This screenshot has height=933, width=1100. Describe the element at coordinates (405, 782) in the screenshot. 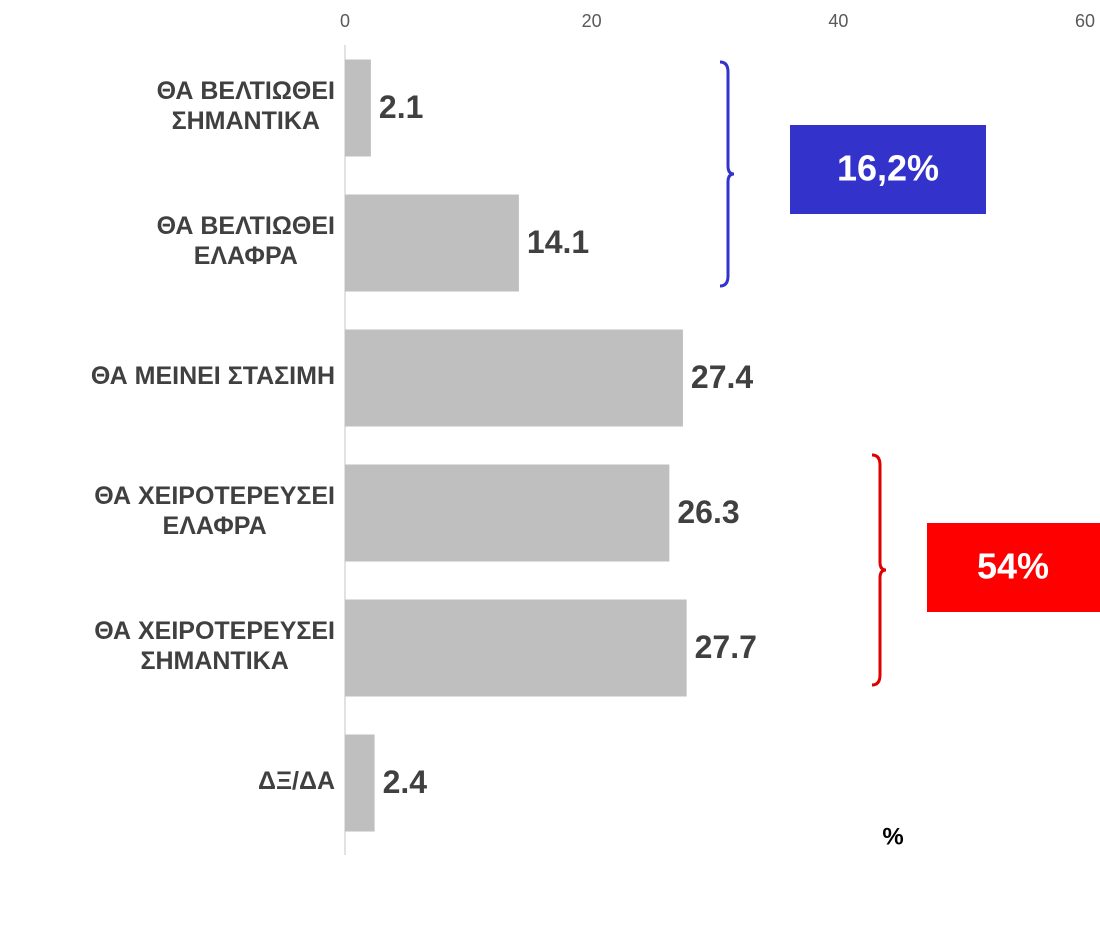

I see `value-label: 2.4` at that location.